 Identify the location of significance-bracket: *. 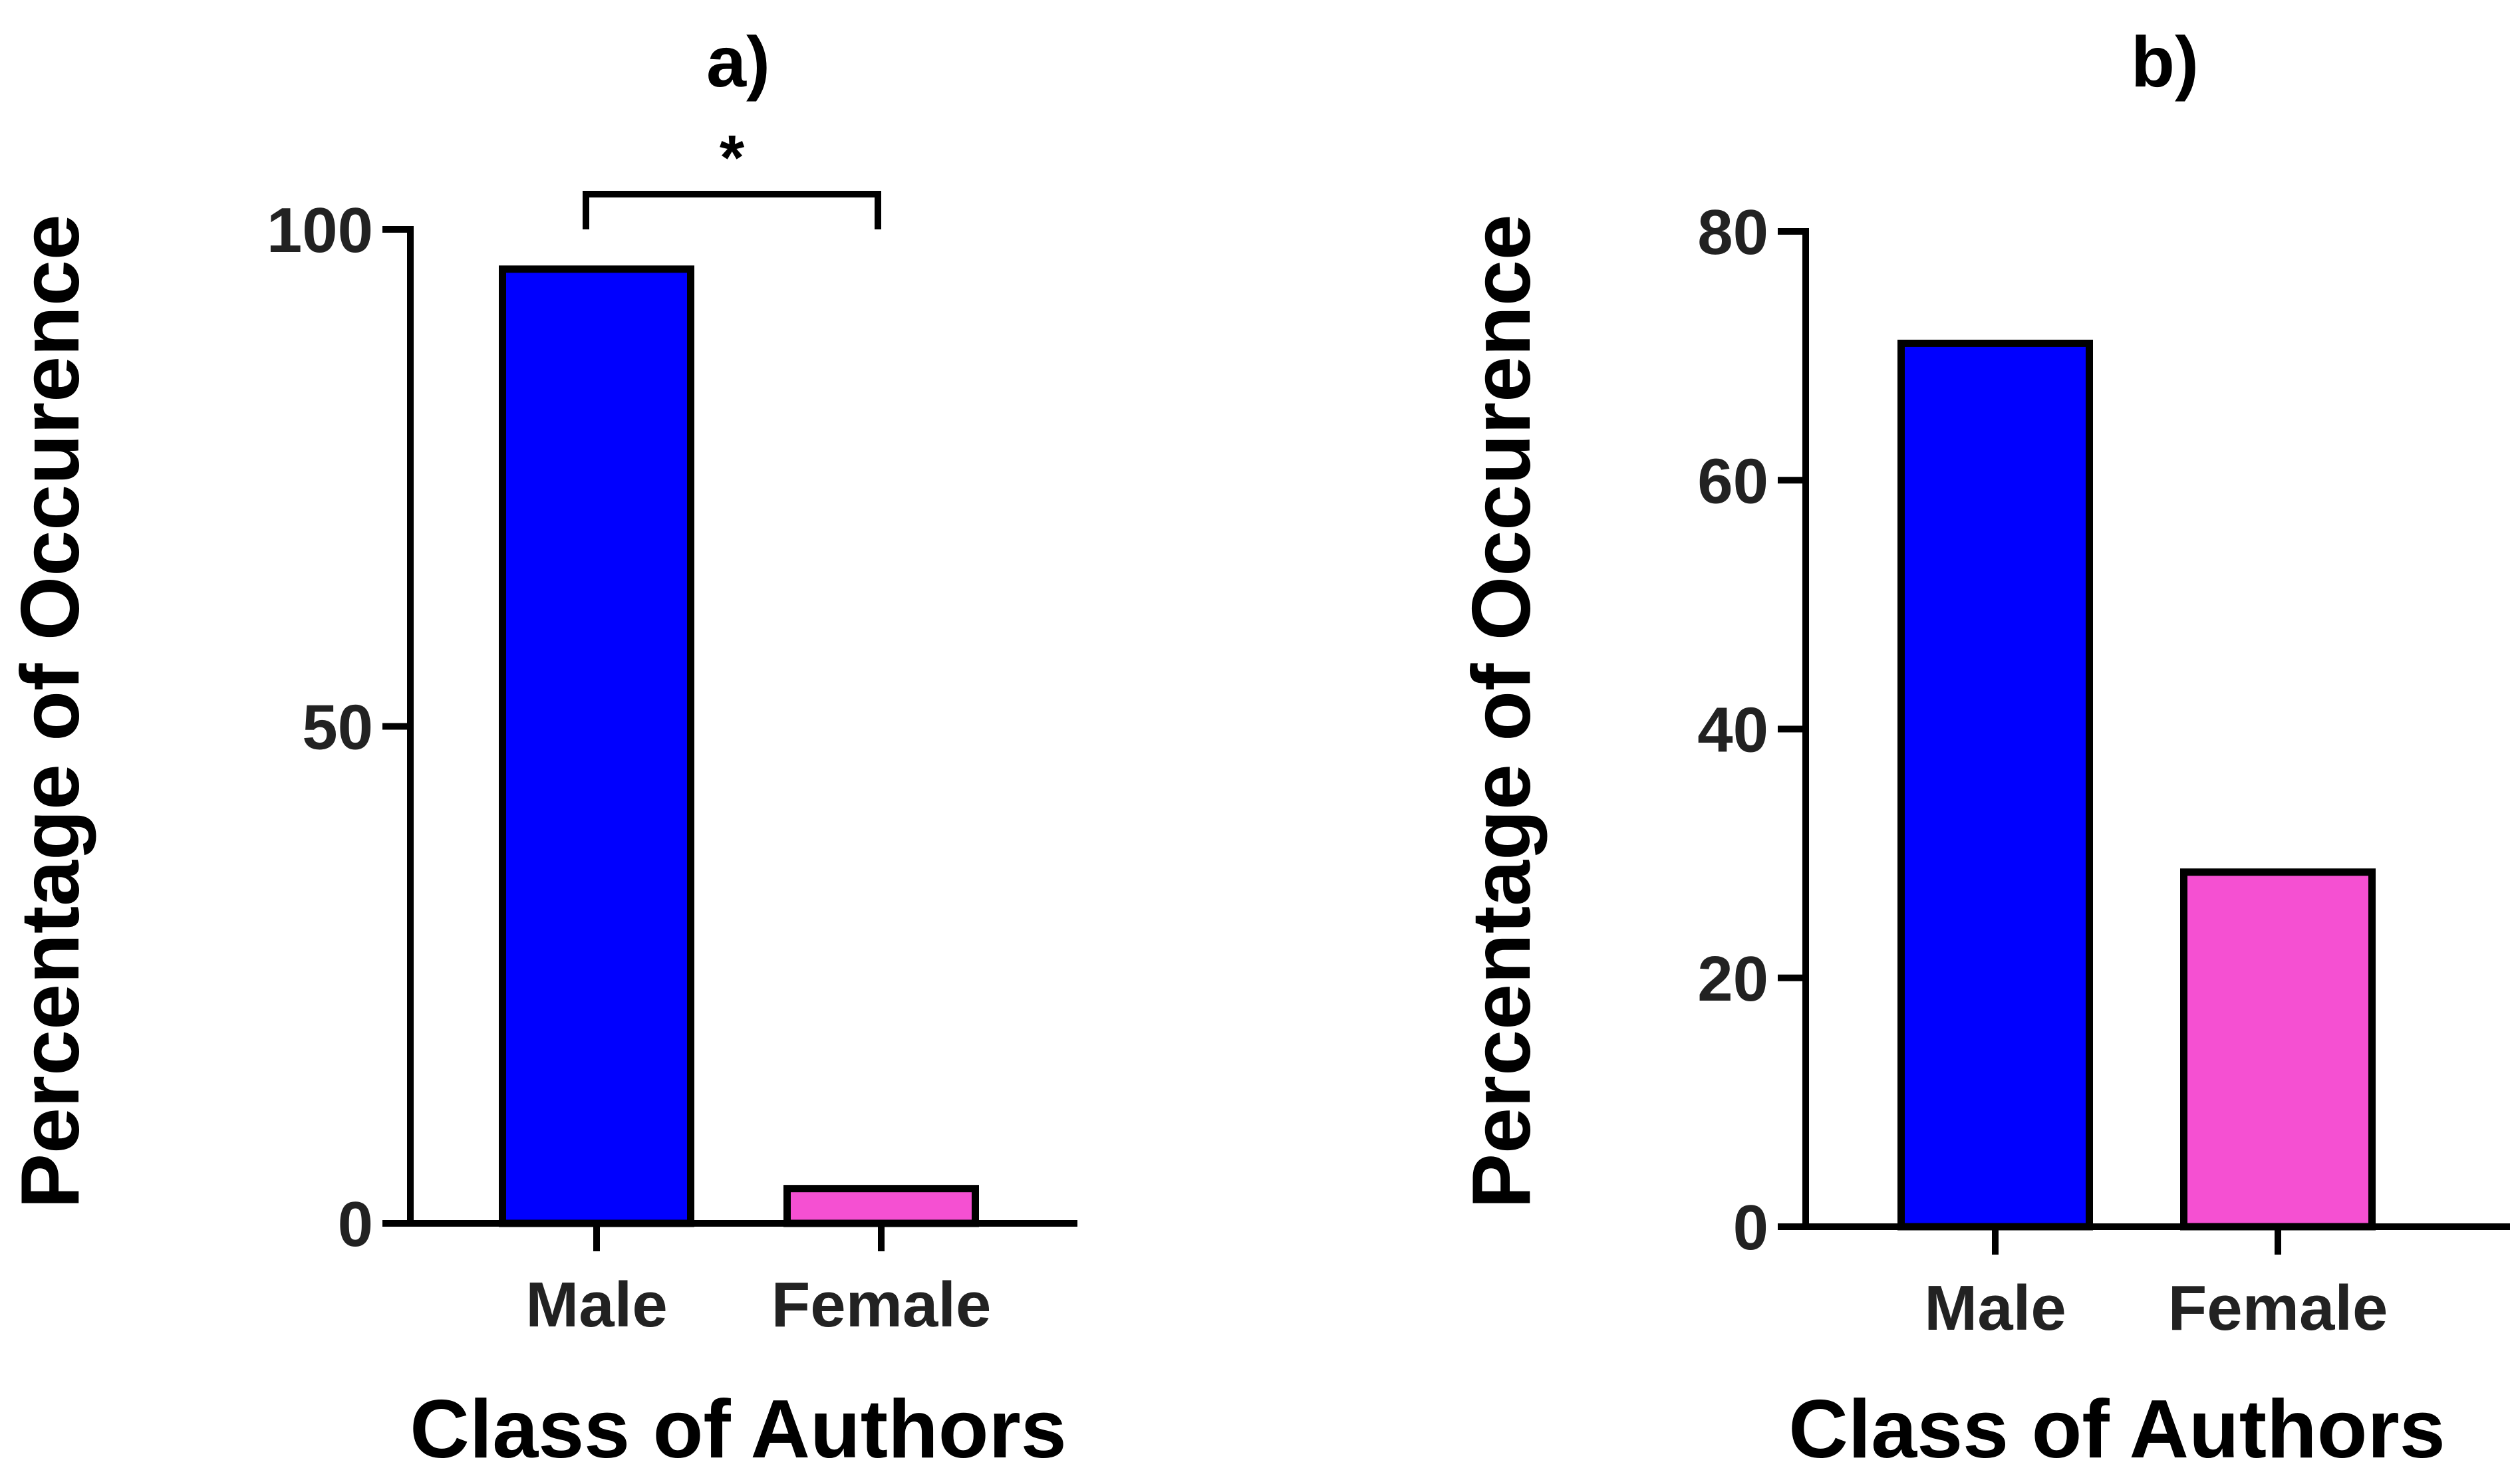
(732, 175).